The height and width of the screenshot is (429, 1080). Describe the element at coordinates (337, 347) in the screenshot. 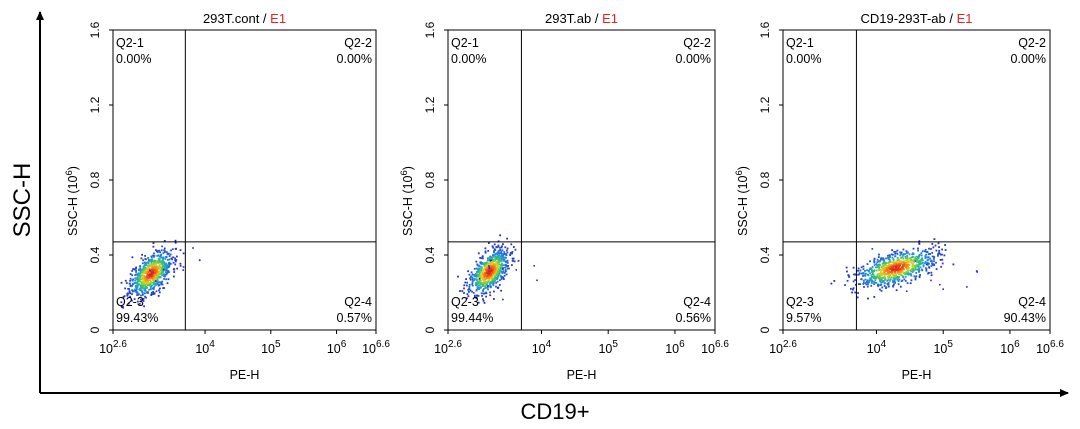

I see `x-tick-label: 106` at that location.